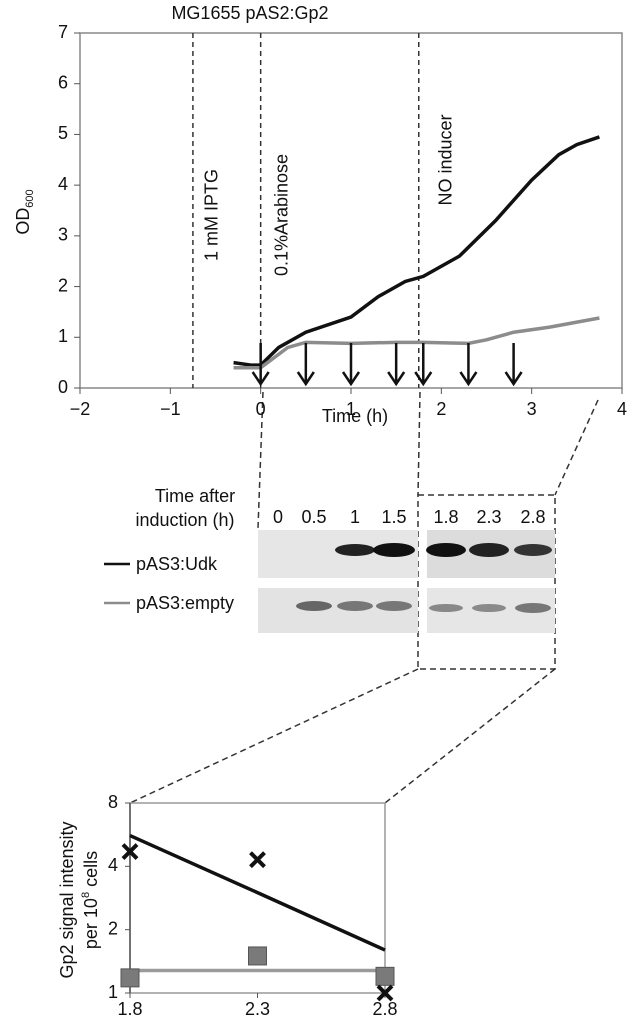 Image resolution: width=630 pixels, height=1019 pixels. What do you see at coordinates (384, 1009) in the screenshot?
I see `x-tick-label: 2.8` at bounding box center [384, 1009].